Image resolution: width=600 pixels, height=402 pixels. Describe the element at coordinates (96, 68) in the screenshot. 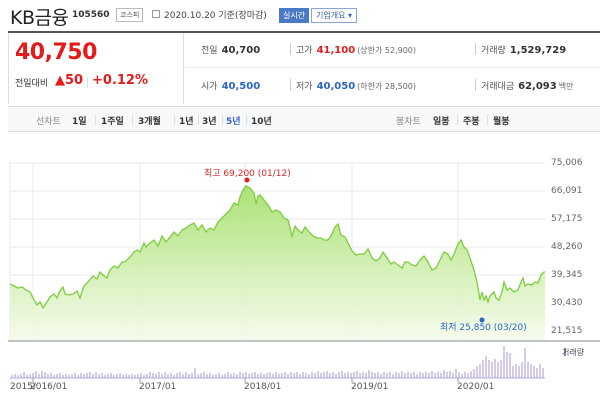

I see `price-box: 40,750 전일대비 ▲50 +0.12%` at that location.